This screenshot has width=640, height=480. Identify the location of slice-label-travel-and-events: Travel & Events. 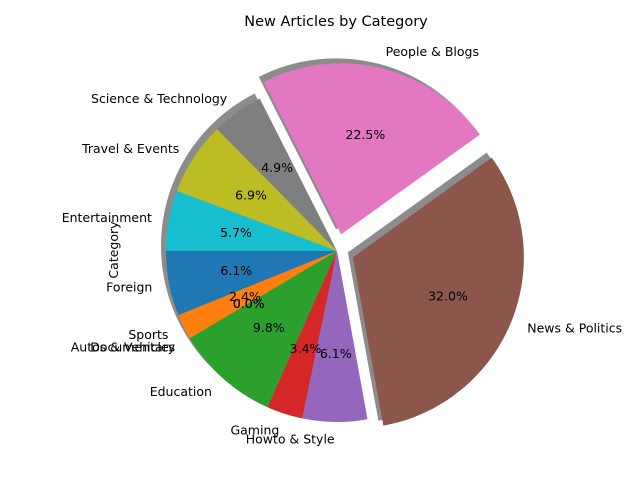
(130, 148).